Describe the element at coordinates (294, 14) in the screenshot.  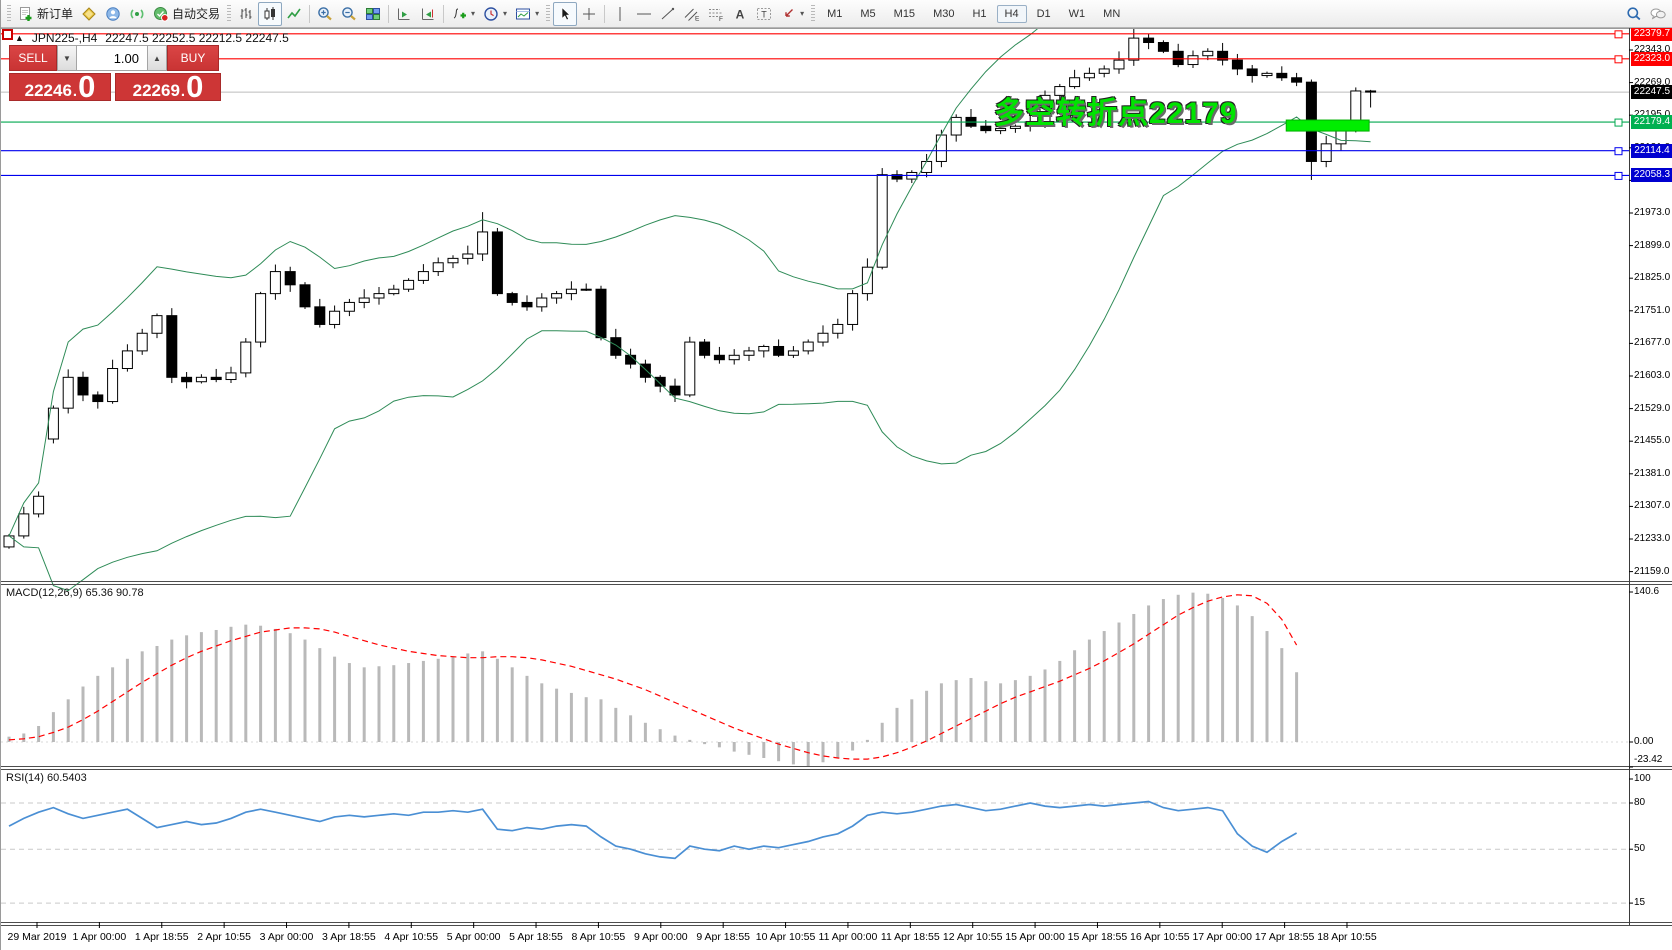
I see `chart-line-button` at that location.